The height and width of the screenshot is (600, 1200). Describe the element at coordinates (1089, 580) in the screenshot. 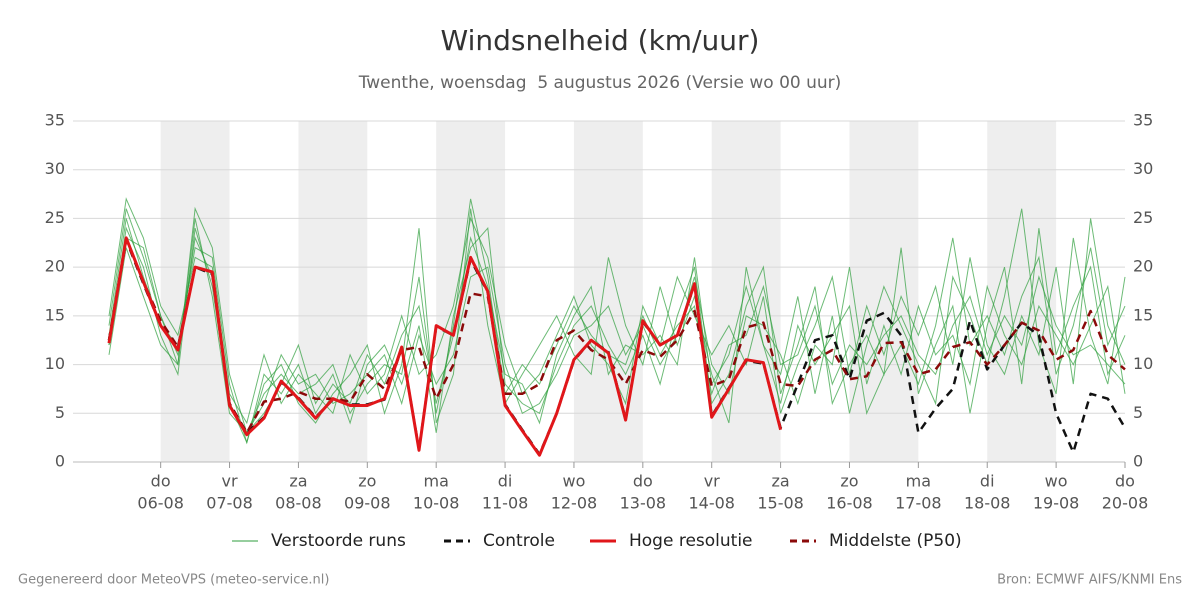

I see `footer-right: Bron: ECMWF AIFS/KNMI Ens` at that location.